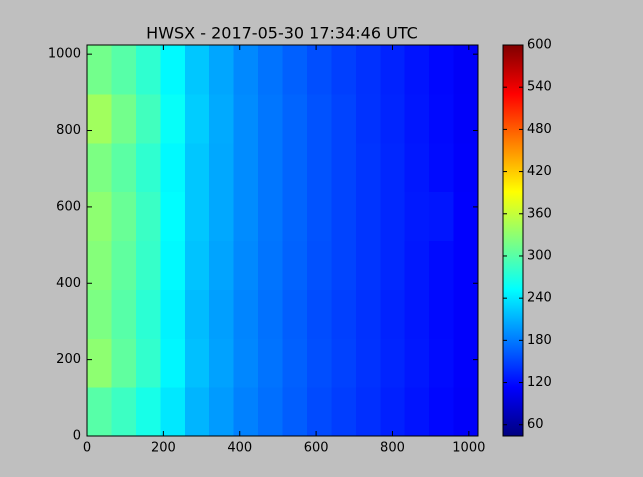  I want to click on colorbar-tick-label: 360, so click(539, 213).